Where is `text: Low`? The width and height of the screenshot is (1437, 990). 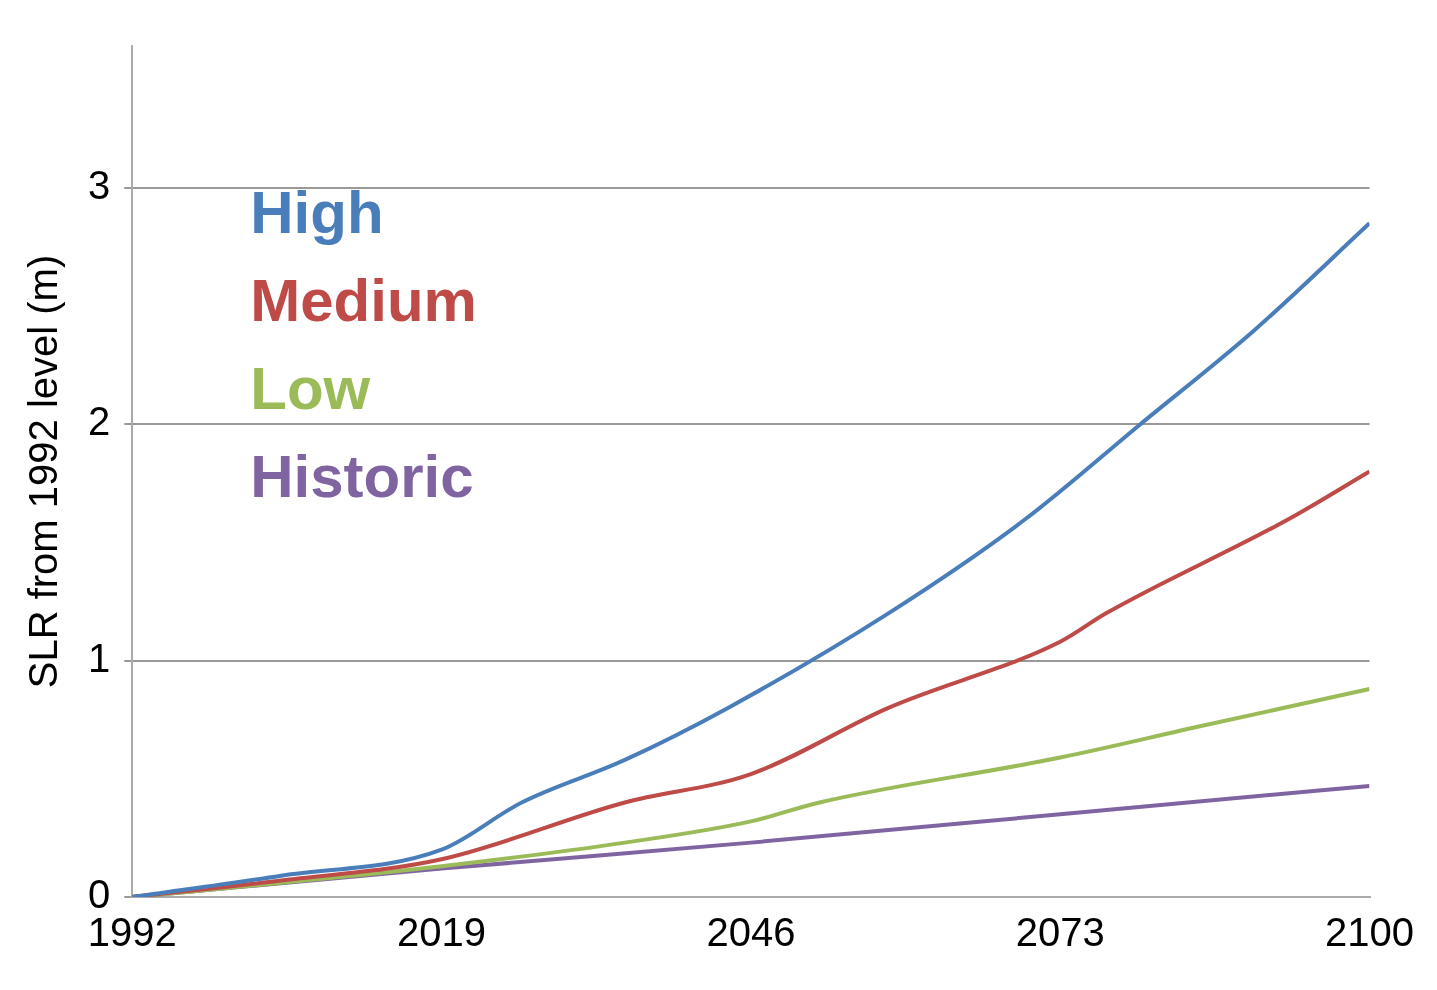 text: Low is located at coordinates (310, 388).